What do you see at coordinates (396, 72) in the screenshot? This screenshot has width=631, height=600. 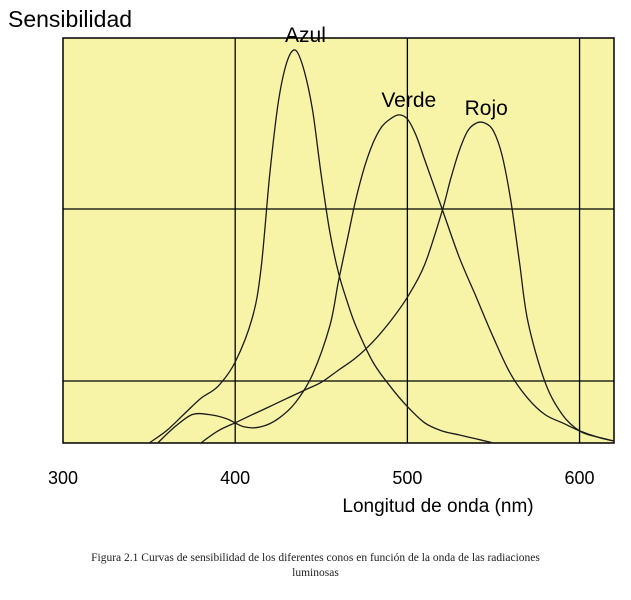 I see `series-labels: Azul Verde Rojo` at bounding box center [396, 72].